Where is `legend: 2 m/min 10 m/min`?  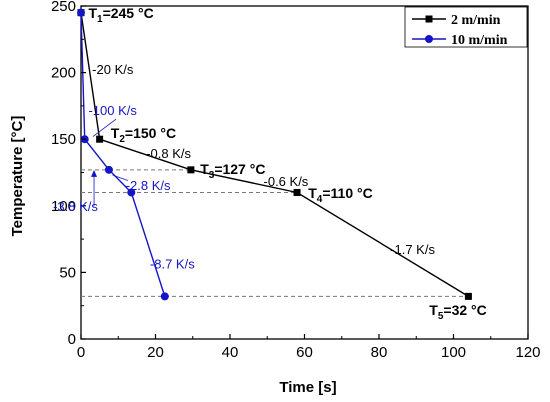
legend: 2 m/min 10 m/min is located at coordinates (466, 27).